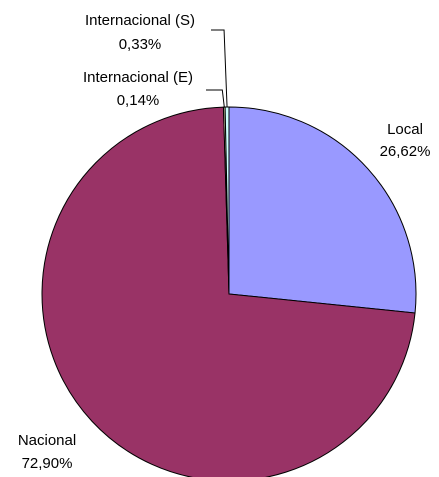 The width and height of the screenshot is (439, 477). Describe the element at coordinates (140, 20) in the screenshot. I see `slice-label: Internacional (S)` at that location.